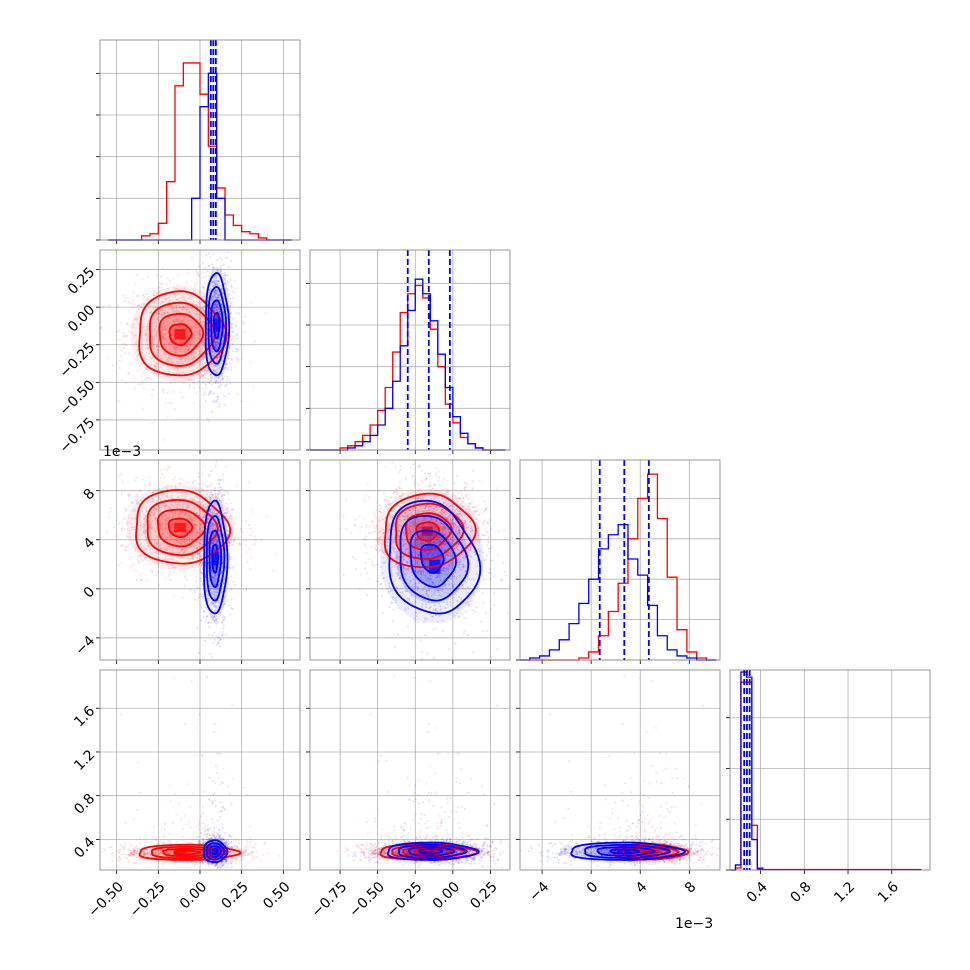 The width and height of the screenshot is (970, 970). I want to click on histogram-panel-3: 0.4 0.8 1.2 1.6, so click(828, 787).